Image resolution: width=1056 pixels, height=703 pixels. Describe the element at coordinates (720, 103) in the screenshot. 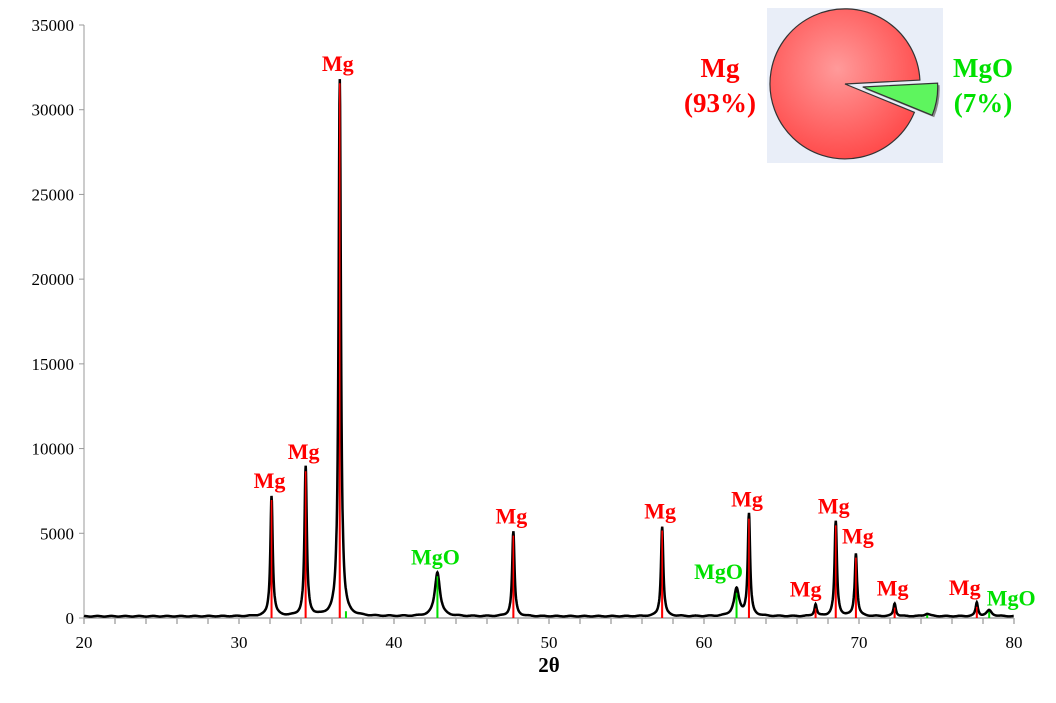

I see `pie-percent-mg: (93%)` at that location.